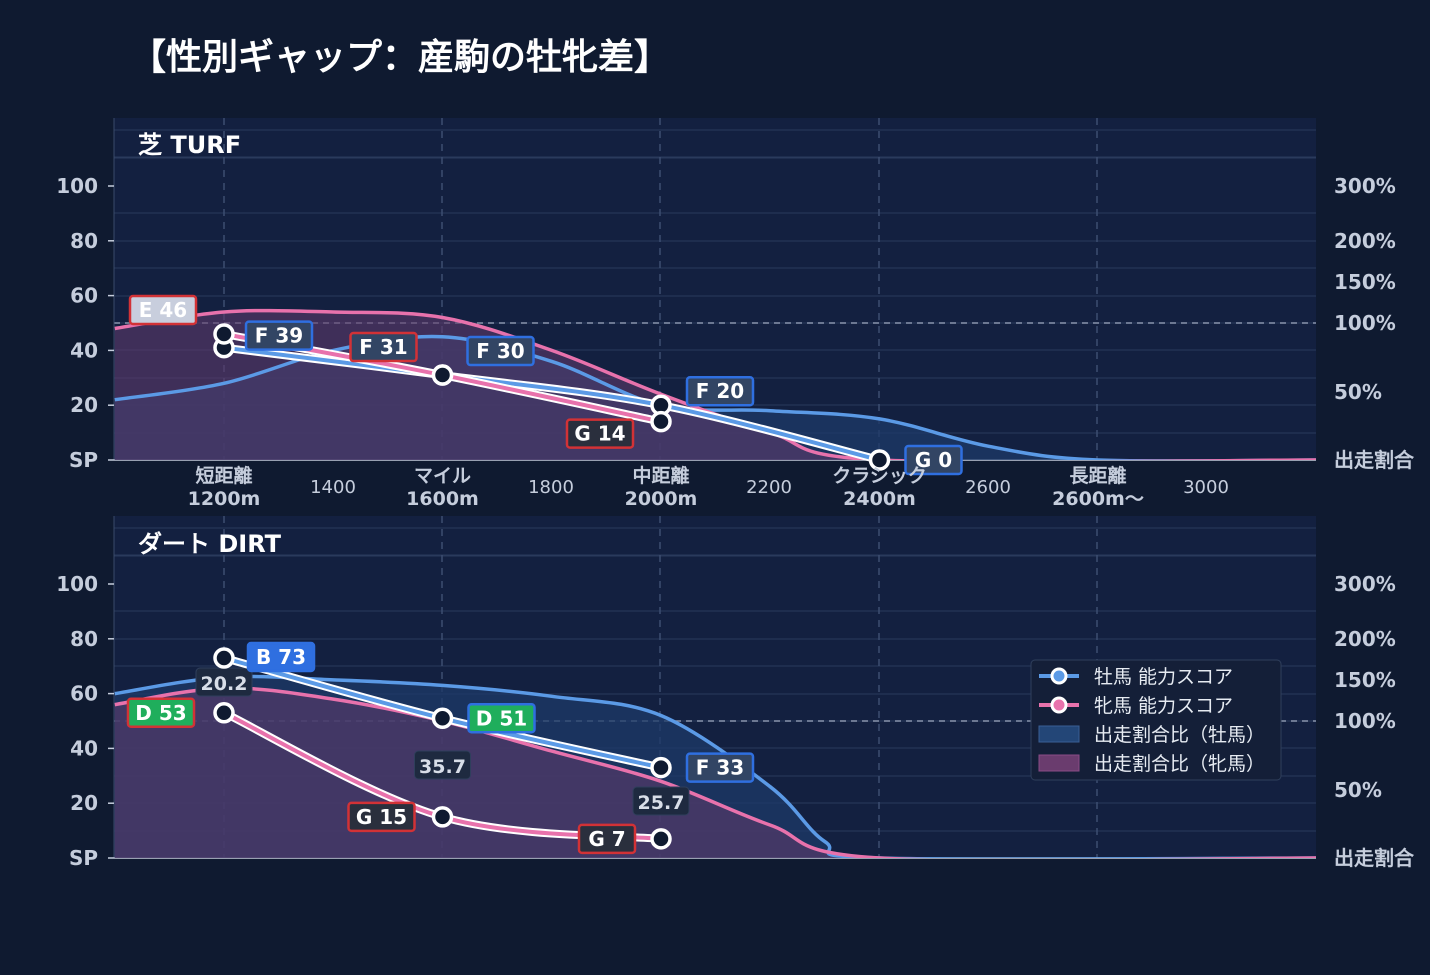 The width and height of the screenshot is (1430, 975). I want to click on grade-badge-label: G 14, so click(599, 434).